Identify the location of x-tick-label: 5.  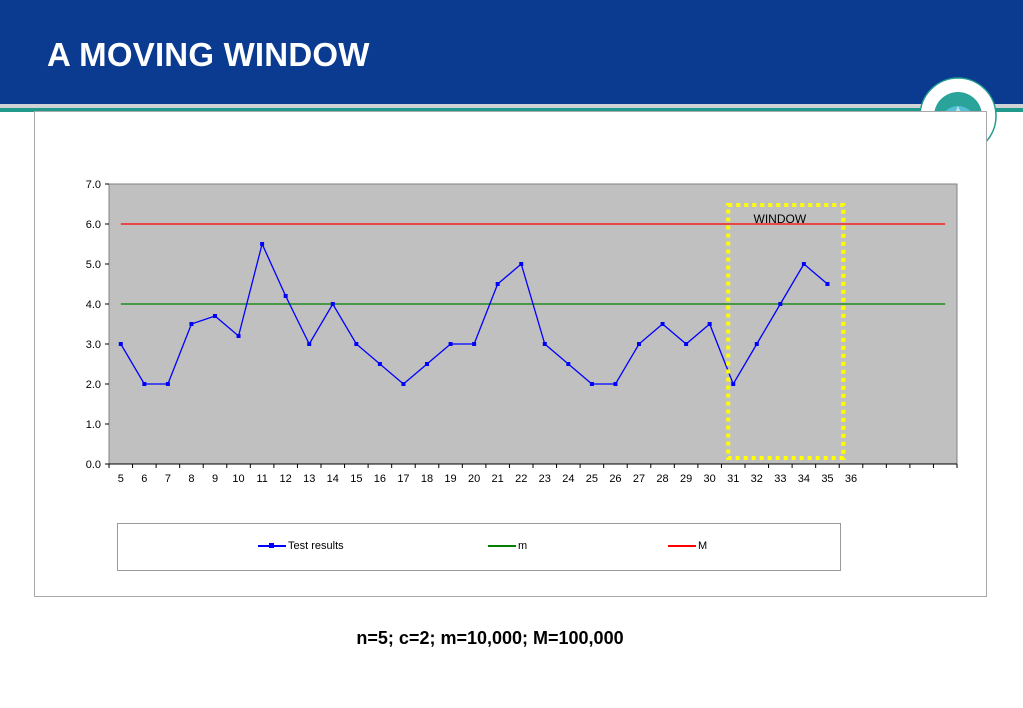
(121, 479).